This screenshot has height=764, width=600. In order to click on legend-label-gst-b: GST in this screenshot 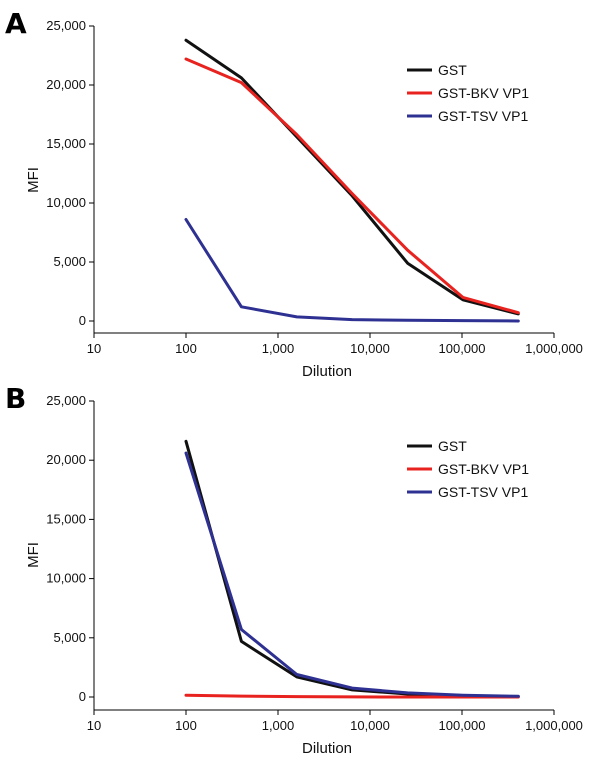, I will do `click(452, 446)`.